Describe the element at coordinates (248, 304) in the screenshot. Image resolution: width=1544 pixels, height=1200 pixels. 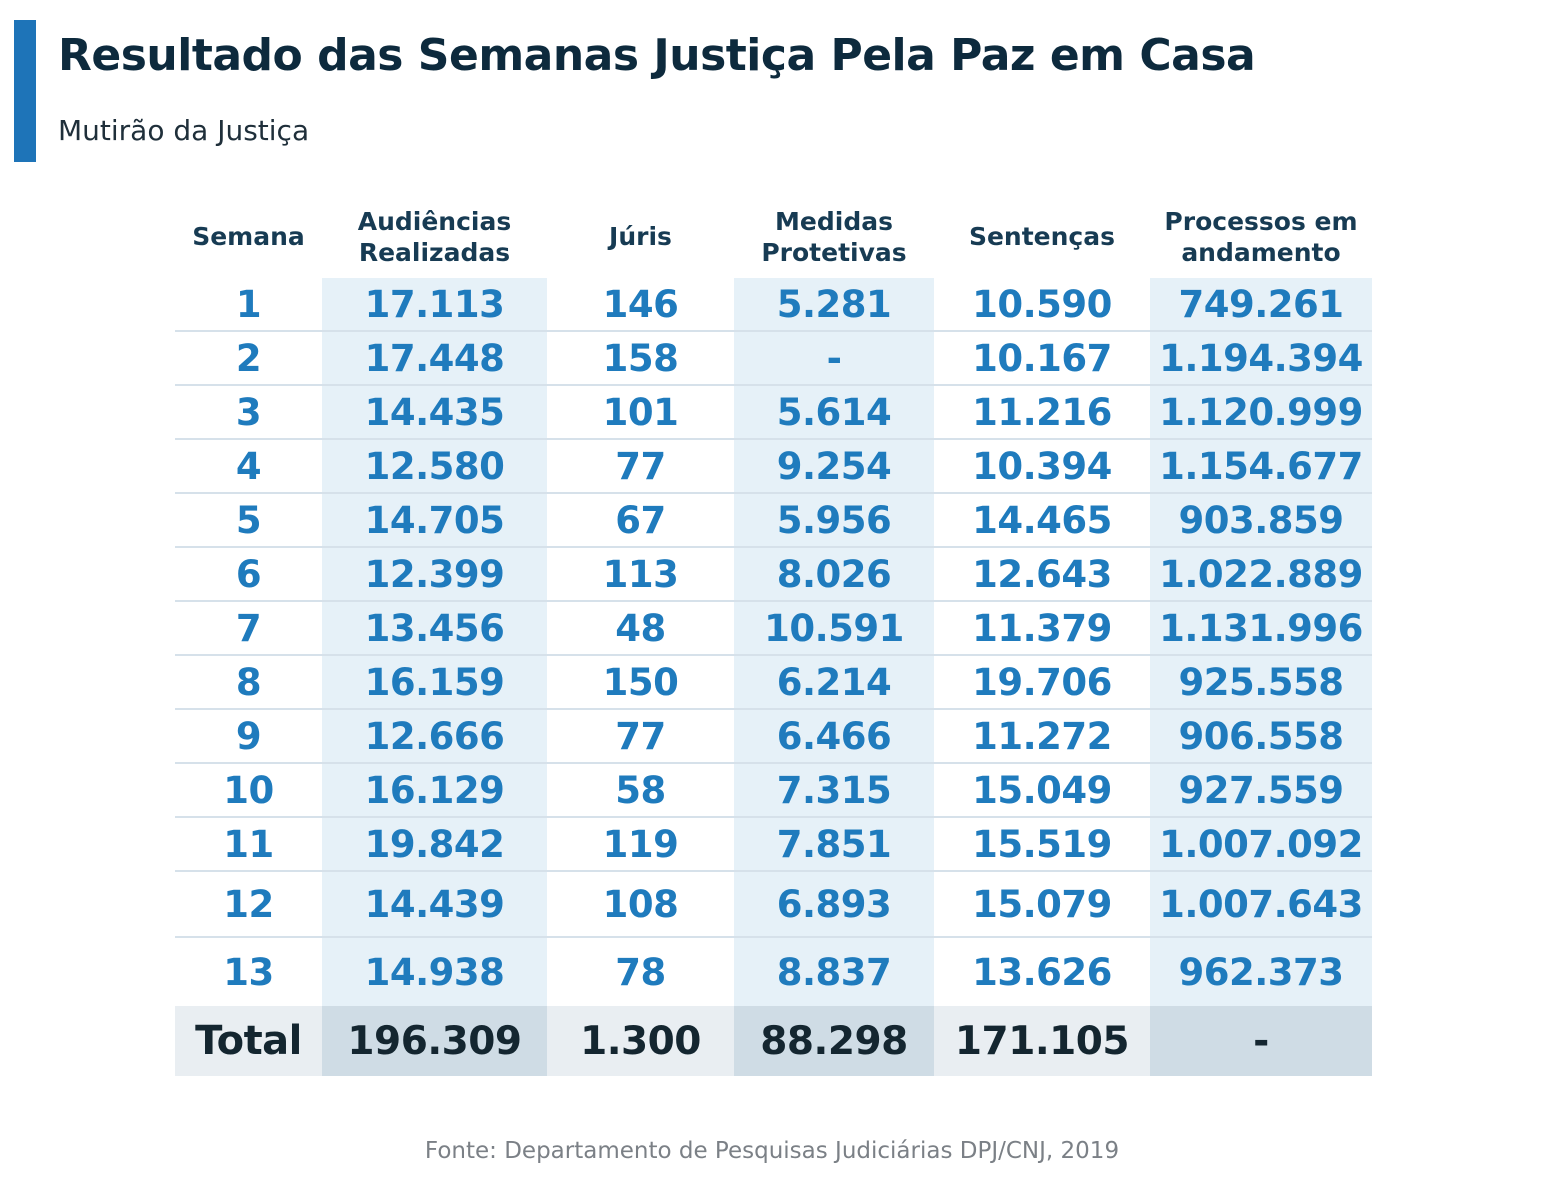
I see `cell-semana: 1` at that location.